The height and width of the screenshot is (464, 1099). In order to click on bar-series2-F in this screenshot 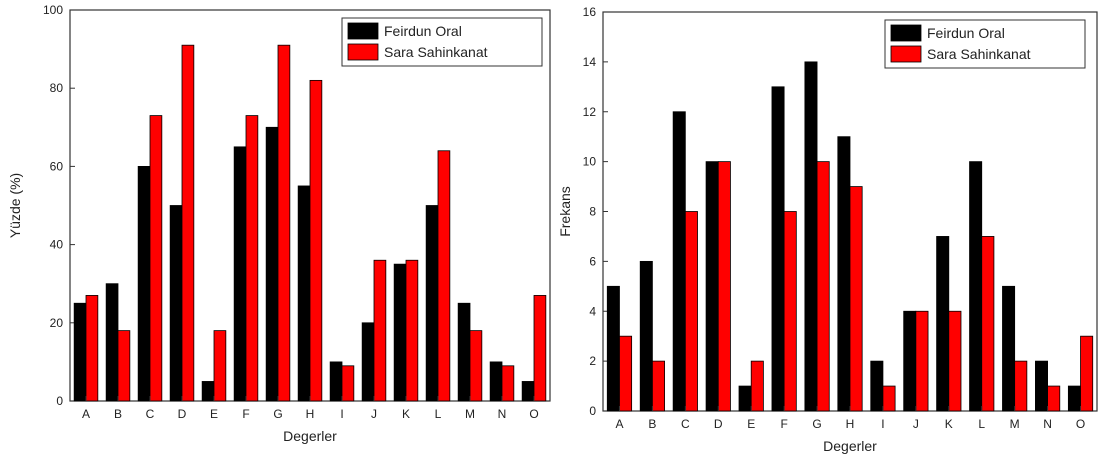, I will do `click(790, 311)`.